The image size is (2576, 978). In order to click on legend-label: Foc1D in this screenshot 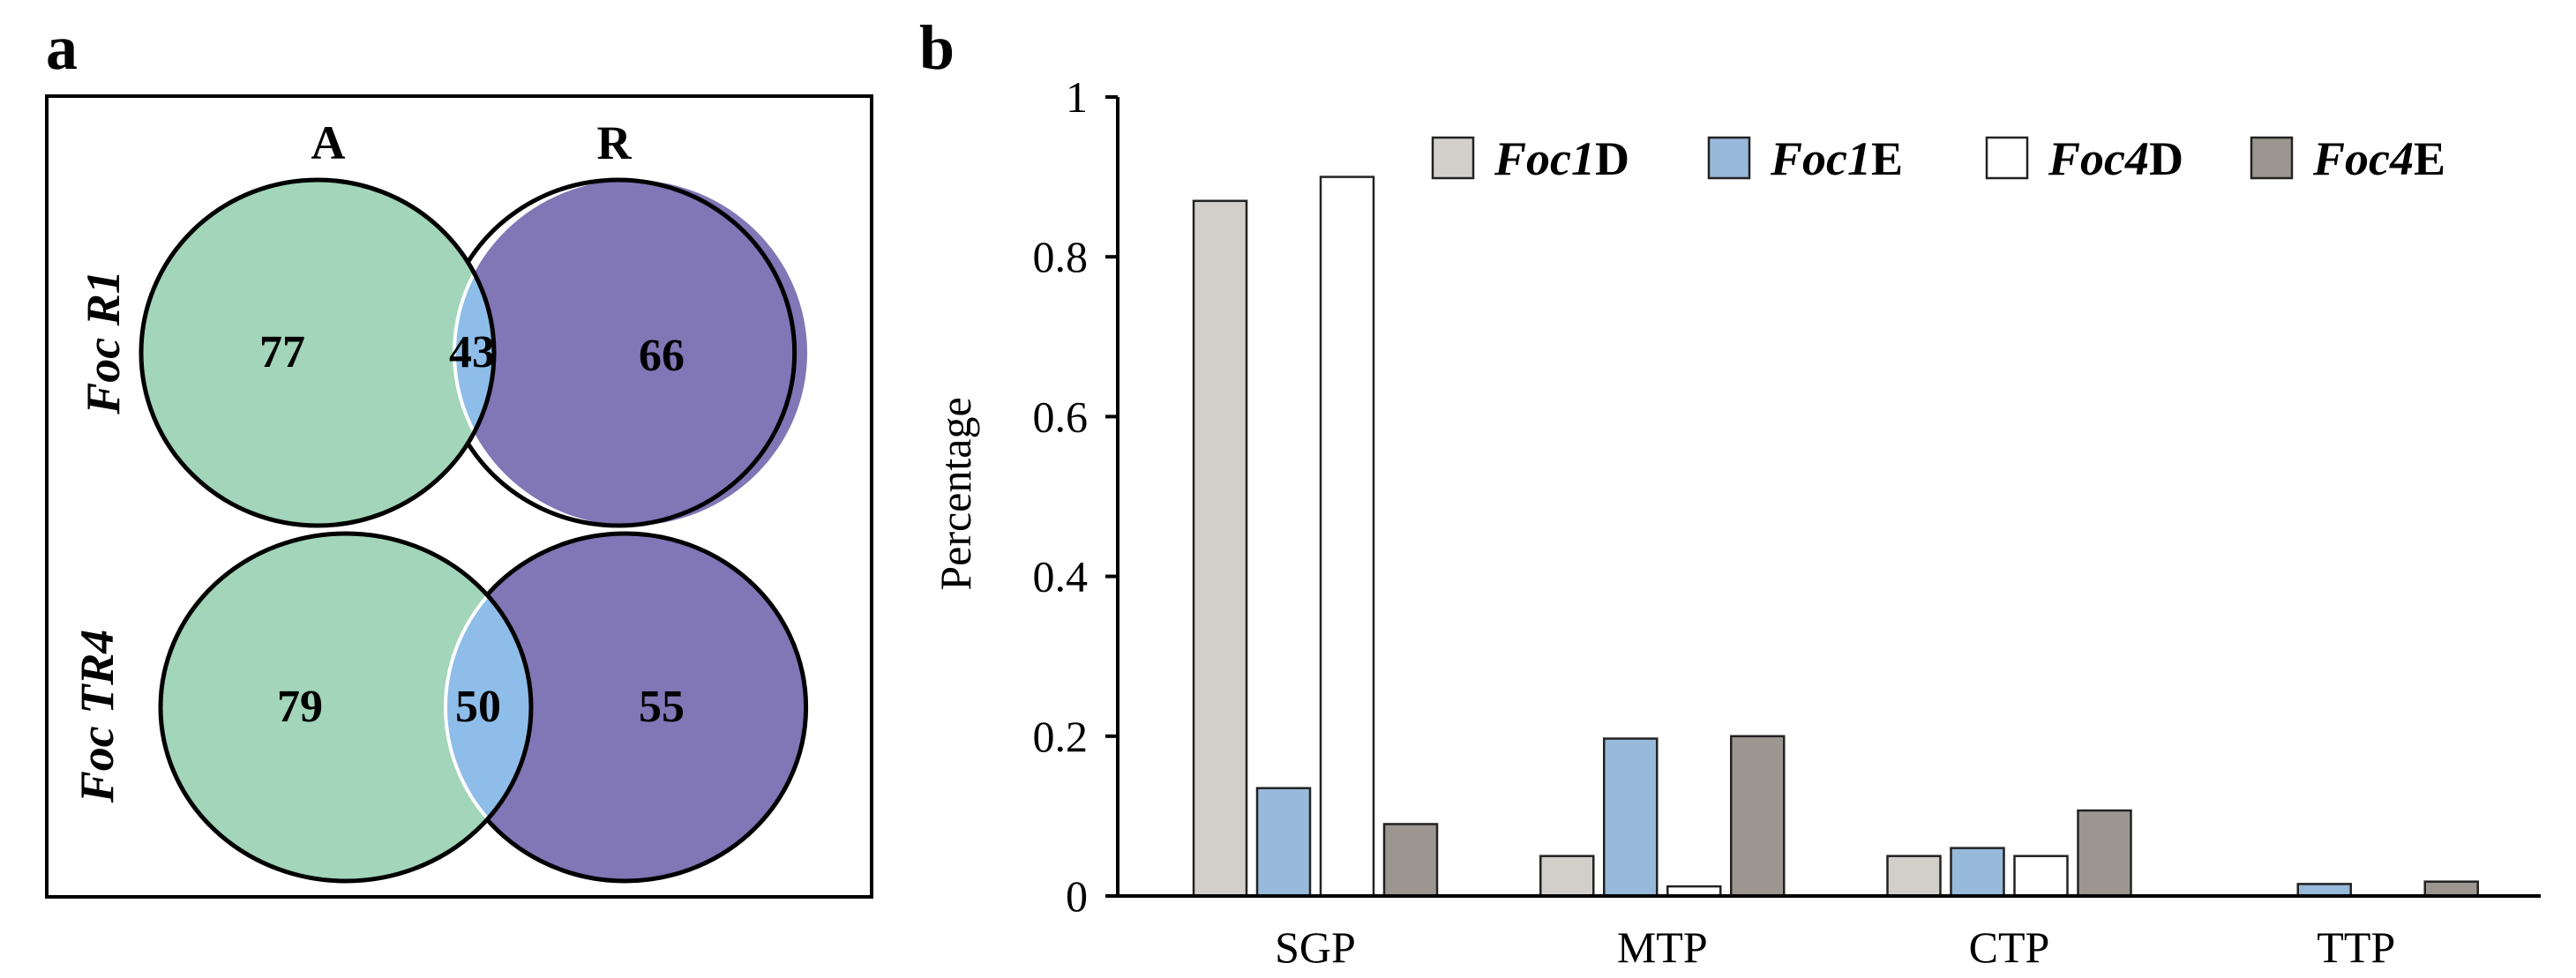, I will do `click(1562, 158)`.